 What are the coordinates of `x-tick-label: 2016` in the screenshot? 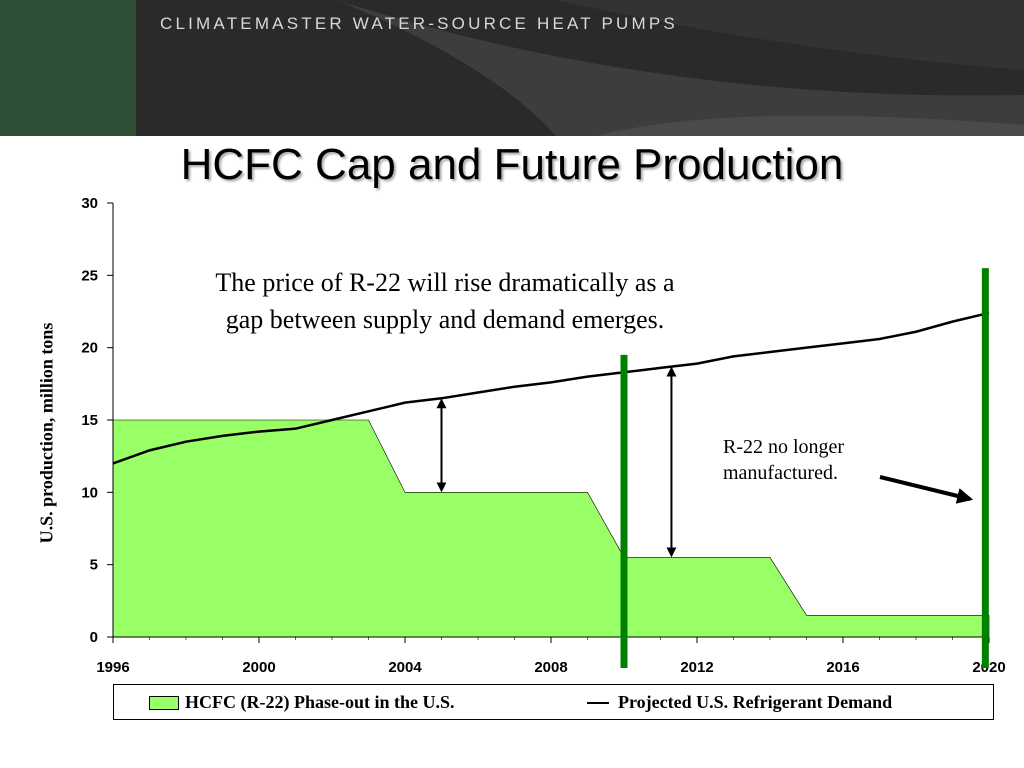 It's located at (842, 667).